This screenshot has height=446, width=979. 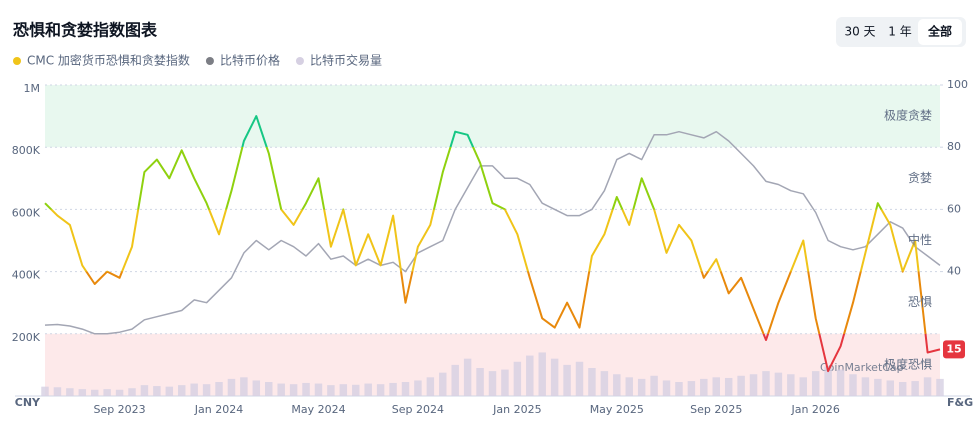 I want to click on legend-label: 比特币交易量, so click(x=346, y=60).